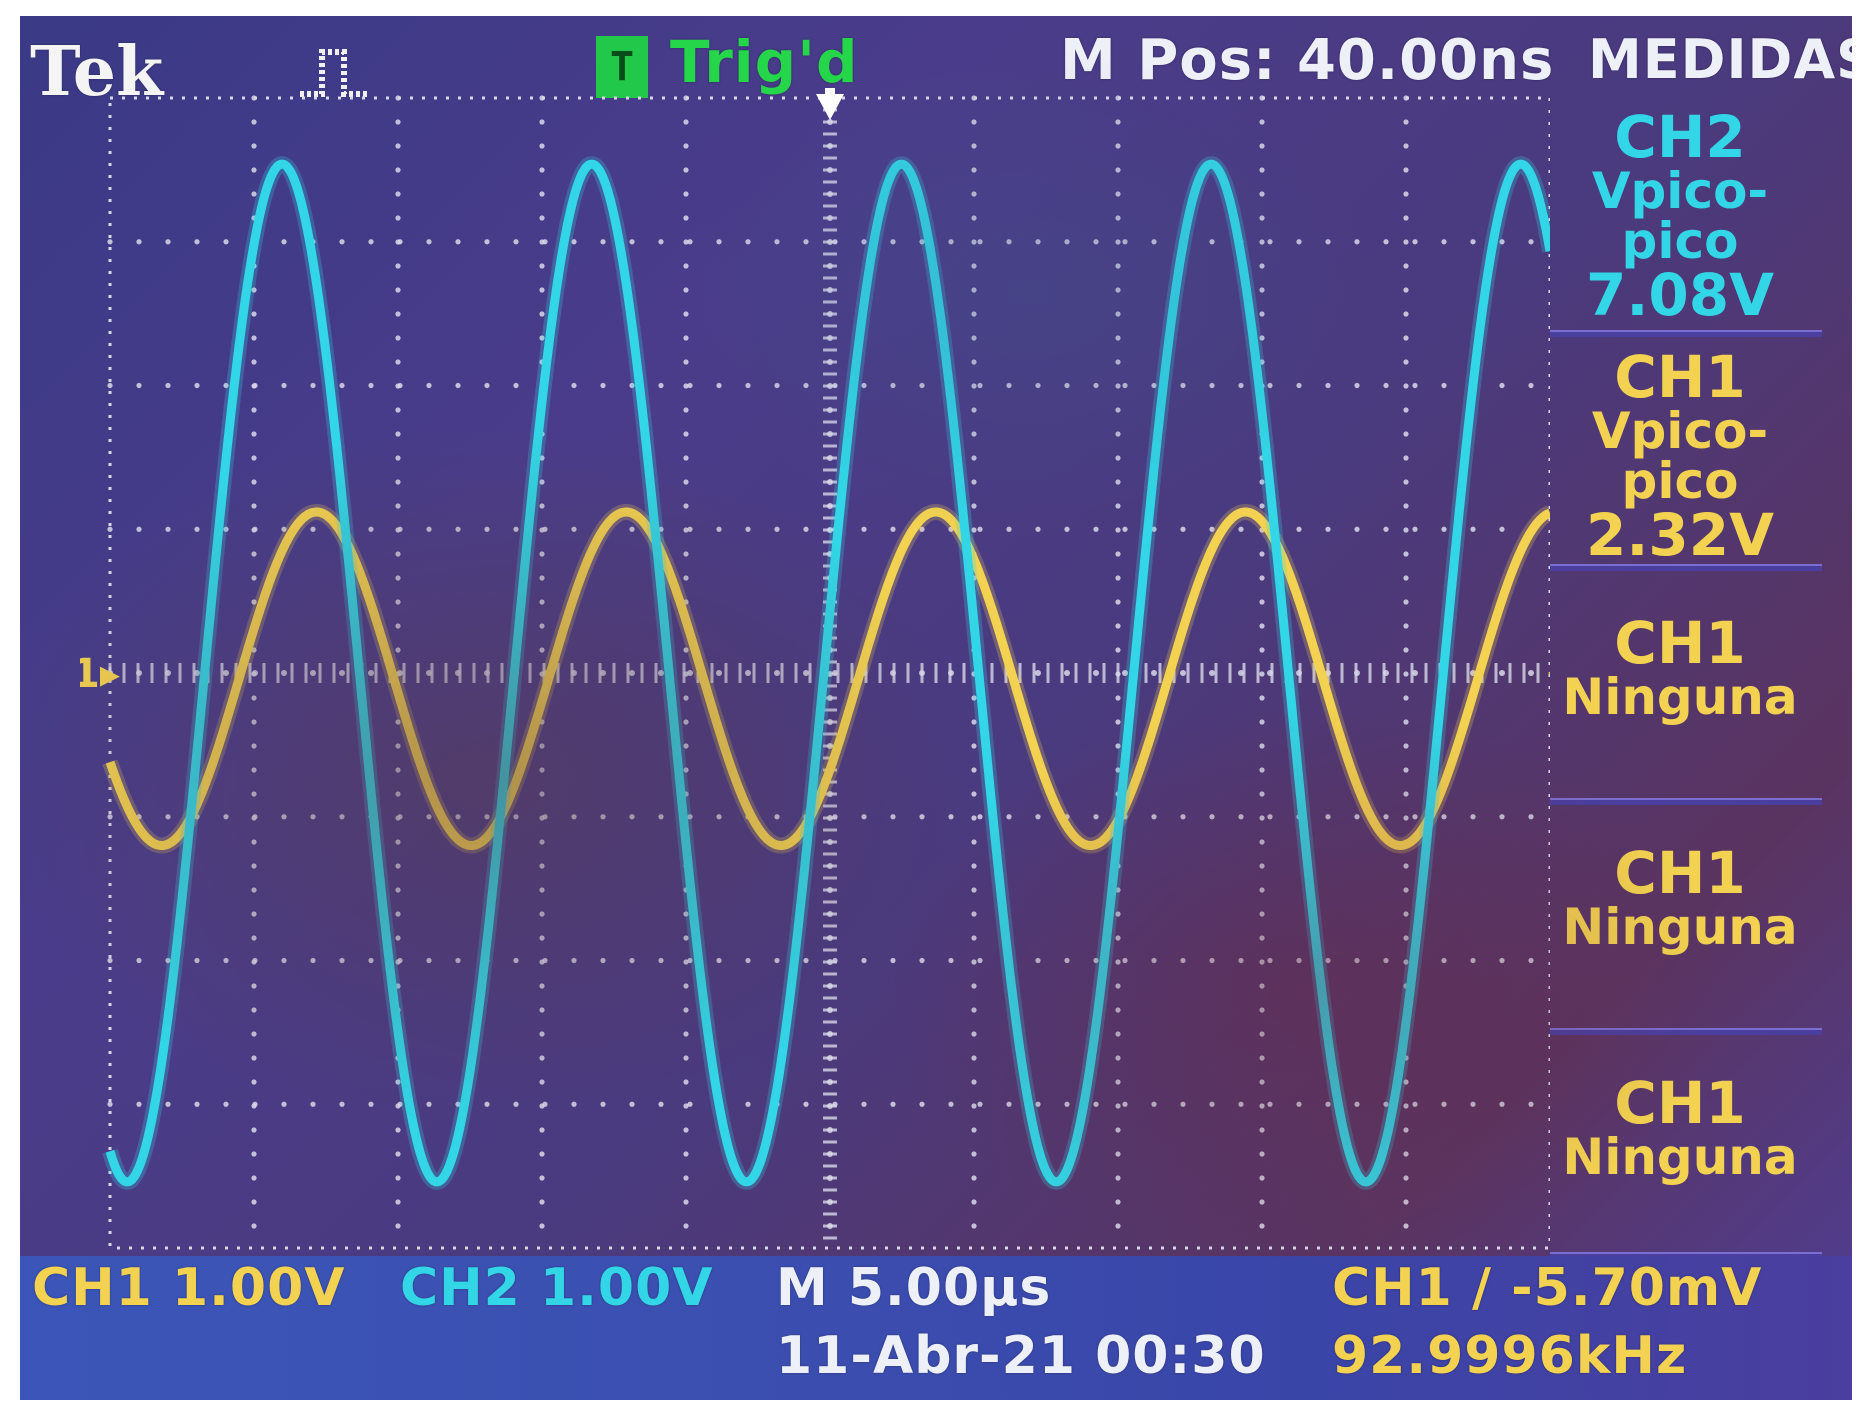 The width and height of the screenshot is (1871, 1415). Describe the element at coordinates (189, 1288) in the screenshot. I see `ch1-scale-readout: CH1 1.00V` at that location.